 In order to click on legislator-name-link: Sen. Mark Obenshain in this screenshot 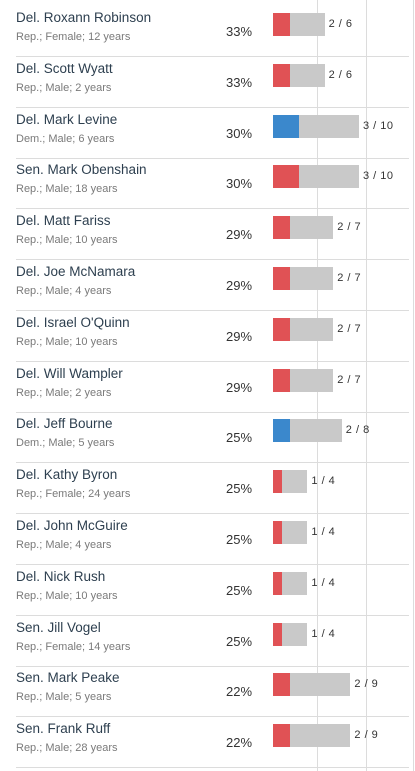, I will do `click(81, 170)`.